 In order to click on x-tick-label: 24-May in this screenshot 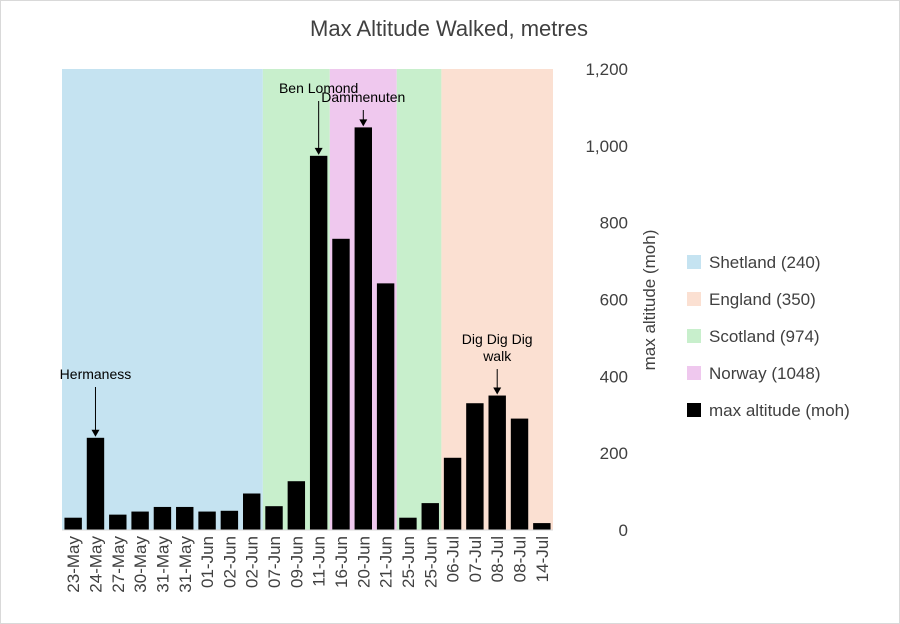, I will do `click(95, 564)`.